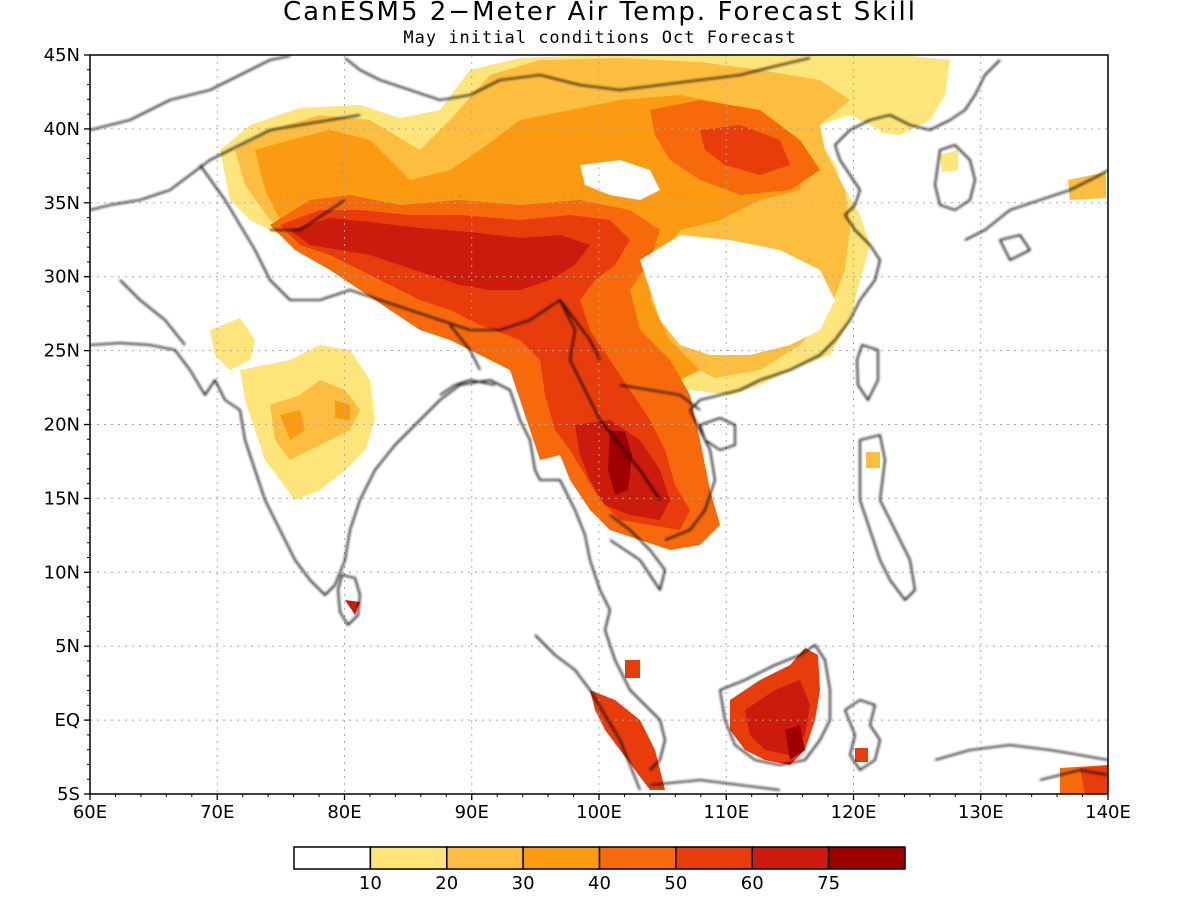 The width and height of the screenshot is (1200, 900). What do you see at coordinates (873, 460) in the screenshot?
I see `skill-region-philippines` at bounding box center [873, 460].